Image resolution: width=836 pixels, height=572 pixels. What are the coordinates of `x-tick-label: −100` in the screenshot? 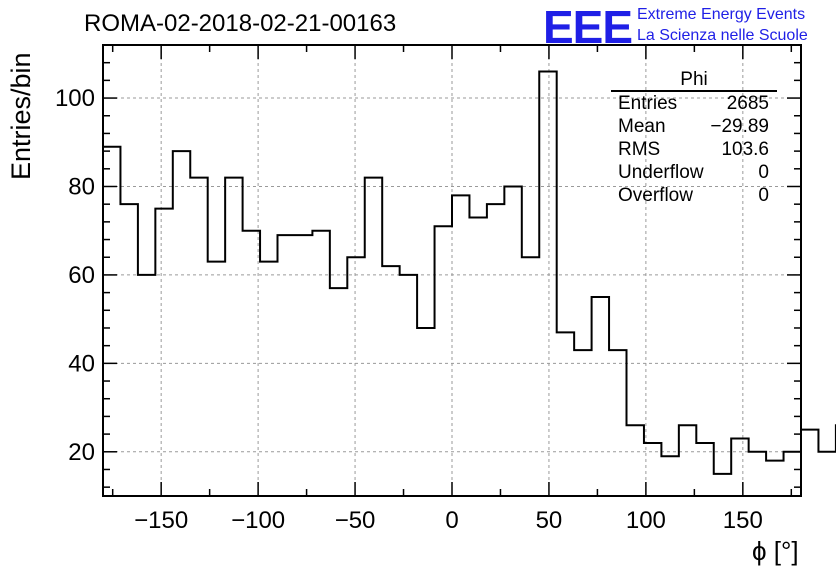 It's located at (258, 520).